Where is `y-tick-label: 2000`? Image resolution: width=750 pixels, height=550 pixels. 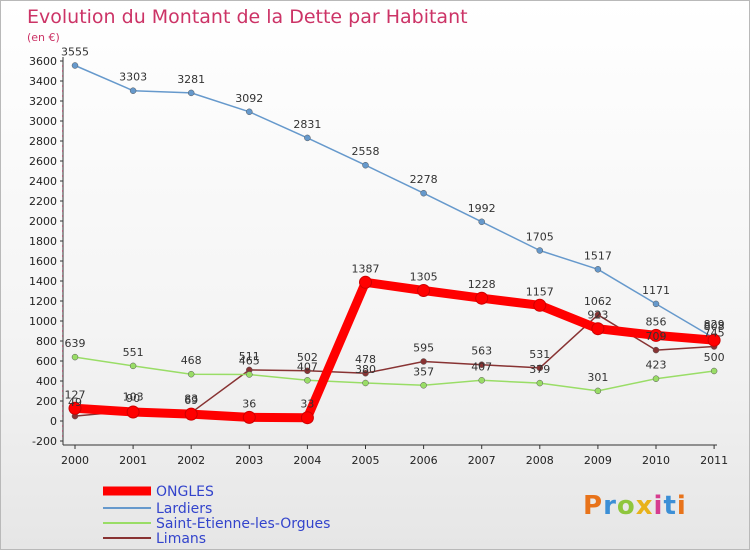
y-tick-label: 2000 is located at coordinates (43, 221).